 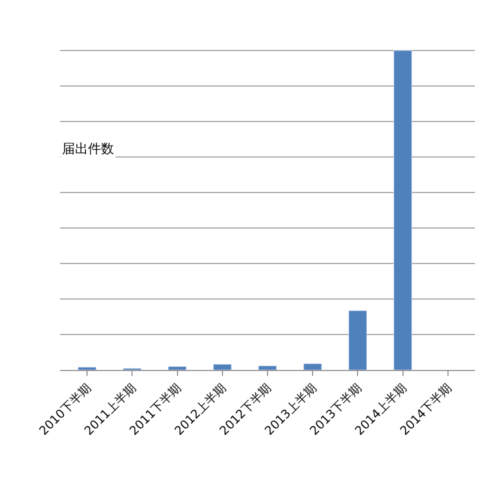 I want to click on annotation: 届出件数, so click(x=88, y=149).